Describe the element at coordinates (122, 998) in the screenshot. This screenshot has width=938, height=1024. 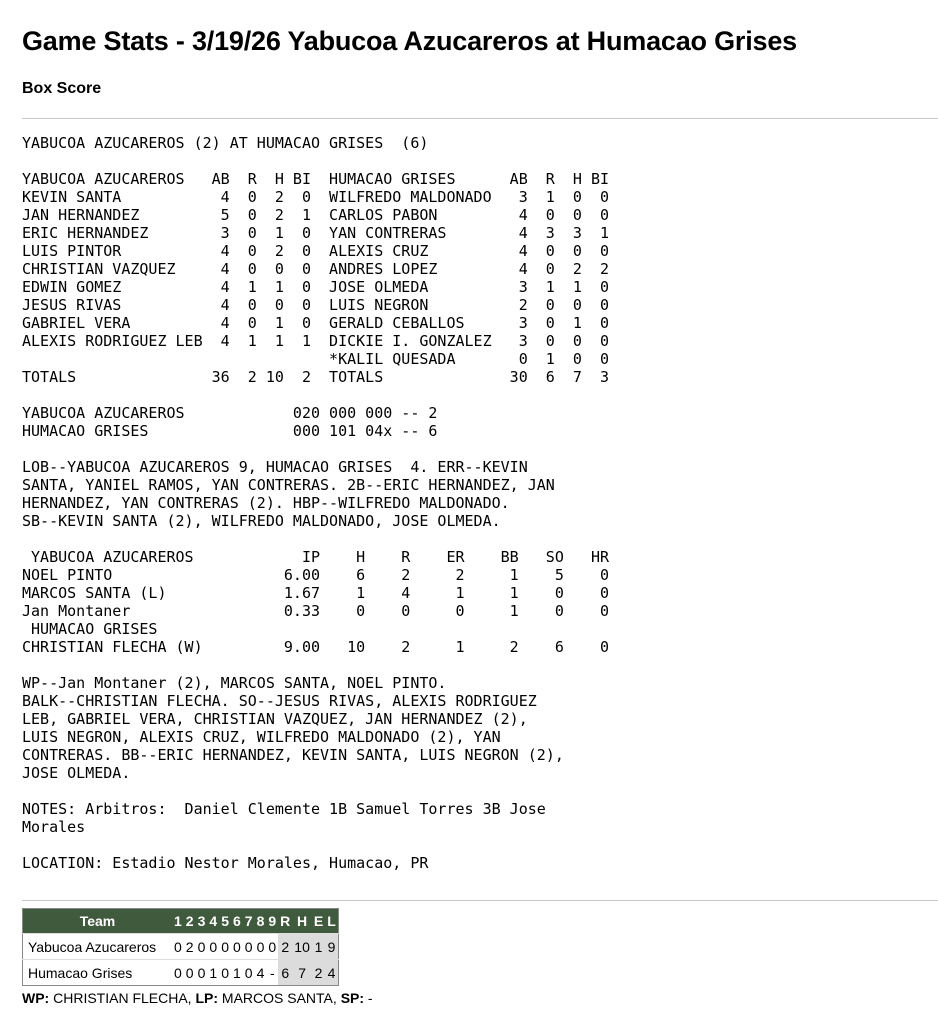
I see `winning-pitcher: CHRISTIAN FLECHA,` at that location.